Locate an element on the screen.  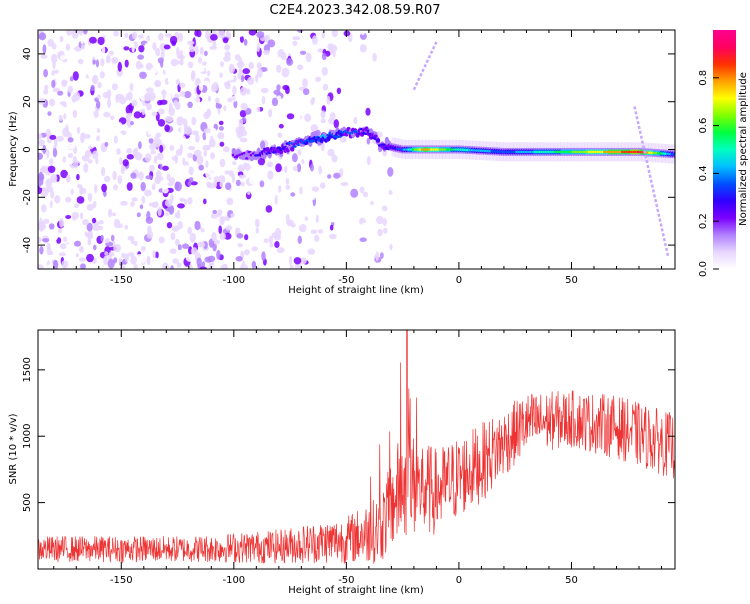
spectrogram-xtick-label: -150 is located at coordinates (121, 280).